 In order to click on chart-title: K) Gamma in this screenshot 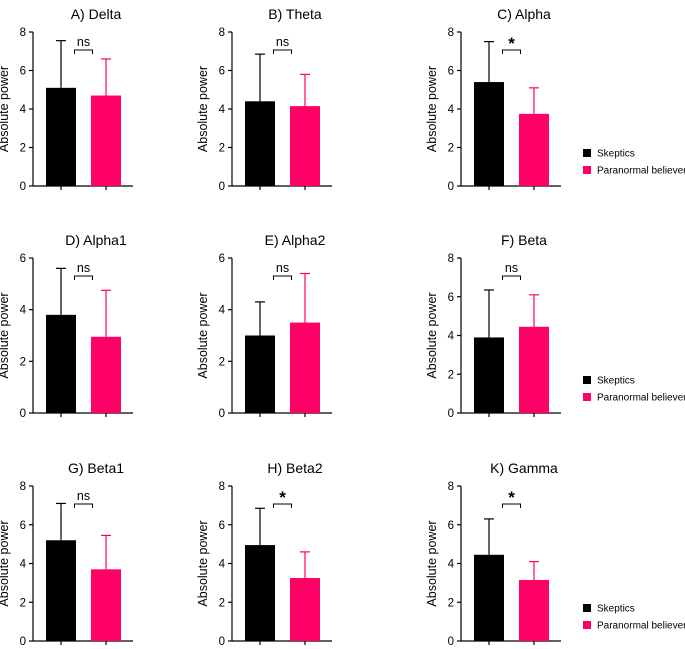, I will do `click(524, 468)`.